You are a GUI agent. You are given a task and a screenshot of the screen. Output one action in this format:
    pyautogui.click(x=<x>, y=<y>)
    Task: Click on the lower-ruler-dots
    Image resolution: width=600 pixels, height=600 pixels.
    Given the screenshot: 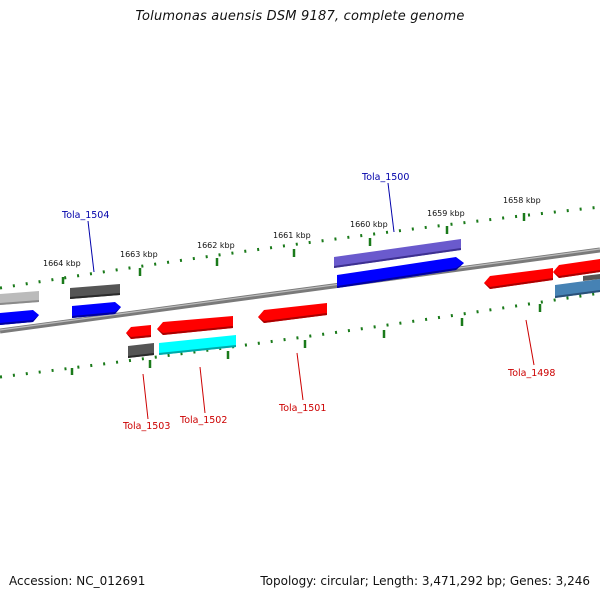 What is the action you would take?
    pyautogui.click(x=300, y=335)
    